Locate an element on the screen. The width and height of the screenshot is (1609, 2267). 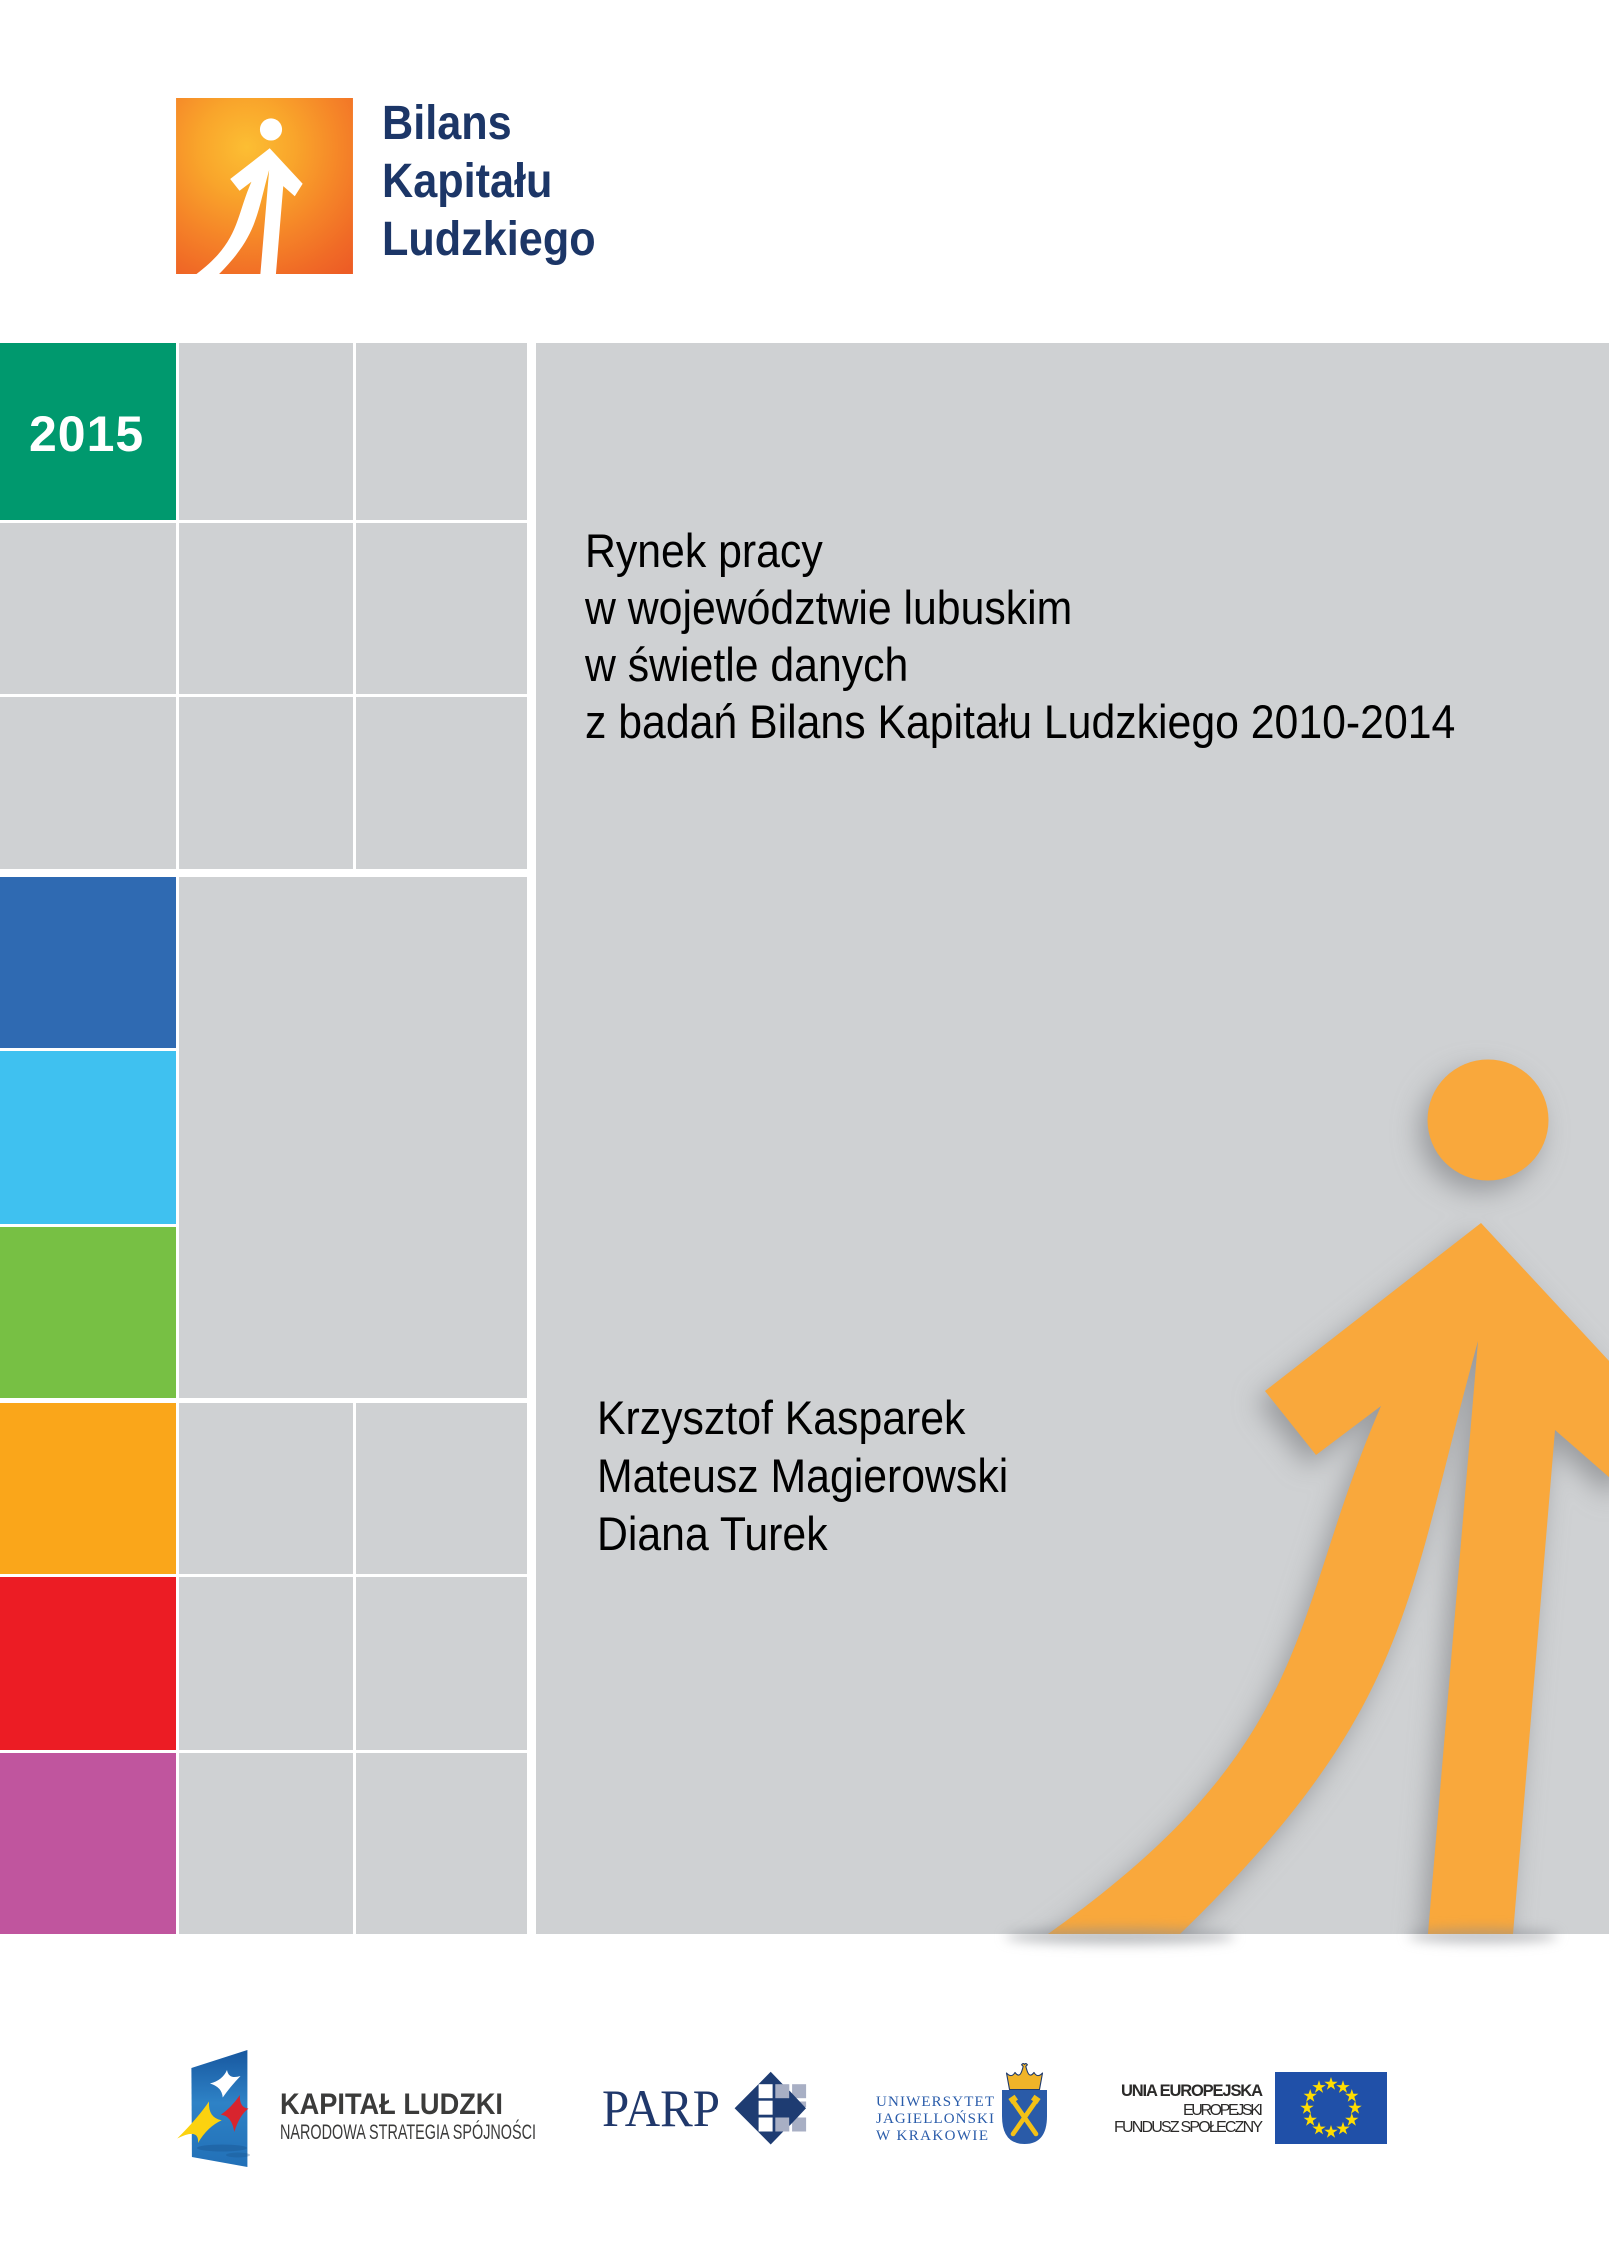
svg-text: FUNDUSZ SPOŁECZNY is located at coordinates (1188, 2127).